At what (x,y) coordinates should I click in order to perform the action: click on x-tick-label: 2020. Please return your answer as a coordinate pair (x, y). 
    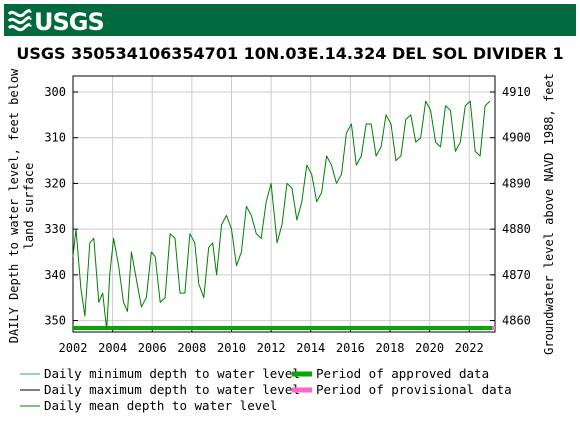
    Looking at the image, I should click on (429, 348).